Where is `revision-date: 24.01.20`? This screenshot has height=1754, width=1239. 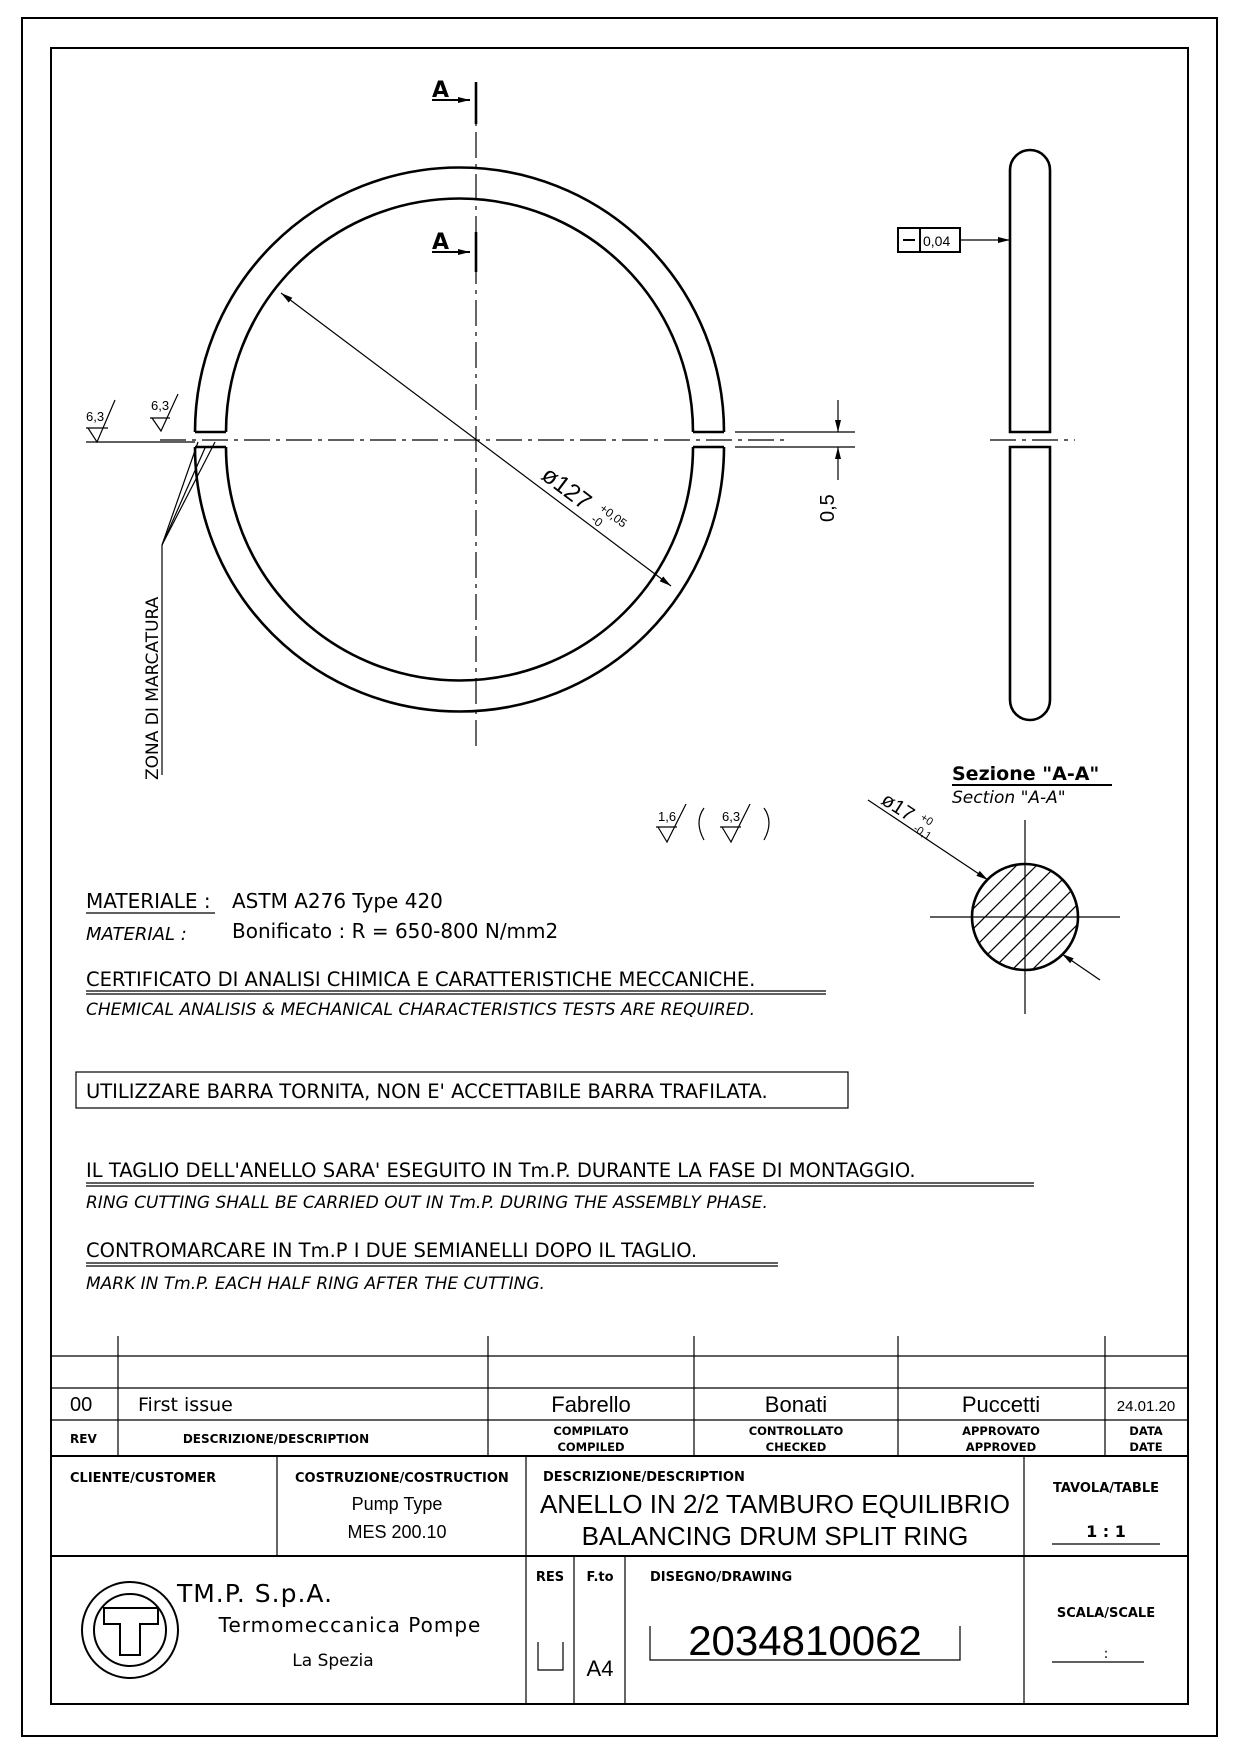 revision-date: 24.01.20 is located at coordinates (1146, 1406).